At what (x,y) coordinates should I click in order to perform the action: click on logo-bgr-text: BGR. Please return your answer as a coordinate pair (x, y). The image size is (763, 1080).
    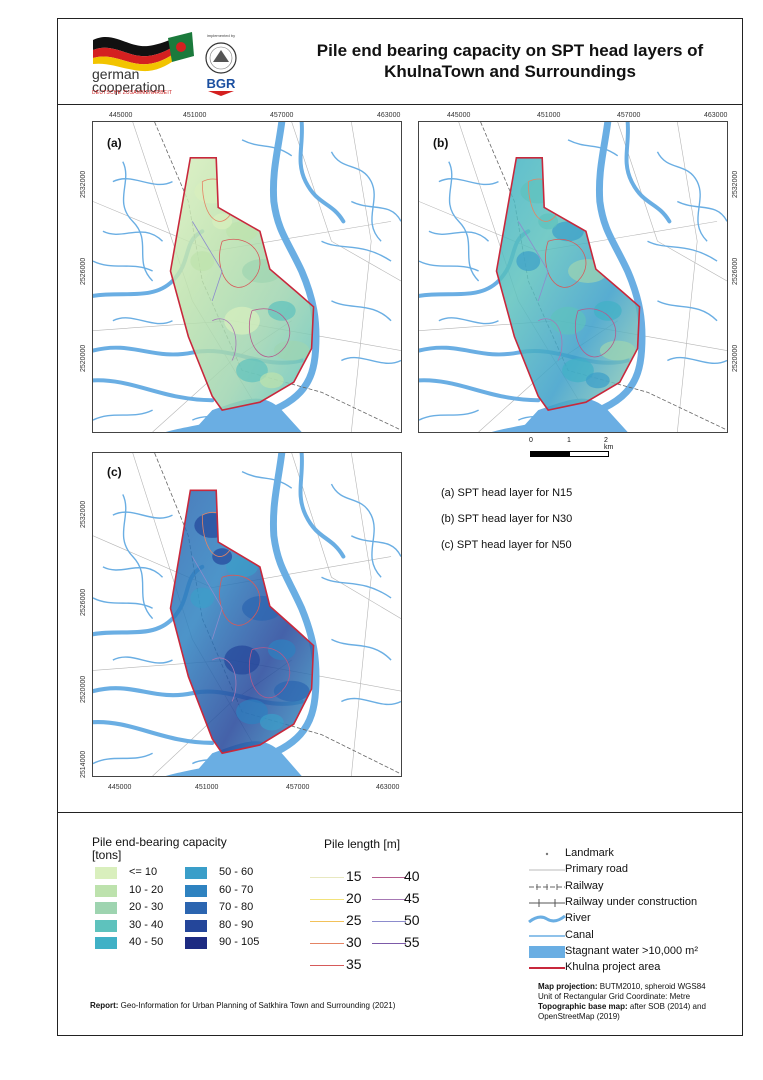
    Looking at the image, I should click on (222, 83).